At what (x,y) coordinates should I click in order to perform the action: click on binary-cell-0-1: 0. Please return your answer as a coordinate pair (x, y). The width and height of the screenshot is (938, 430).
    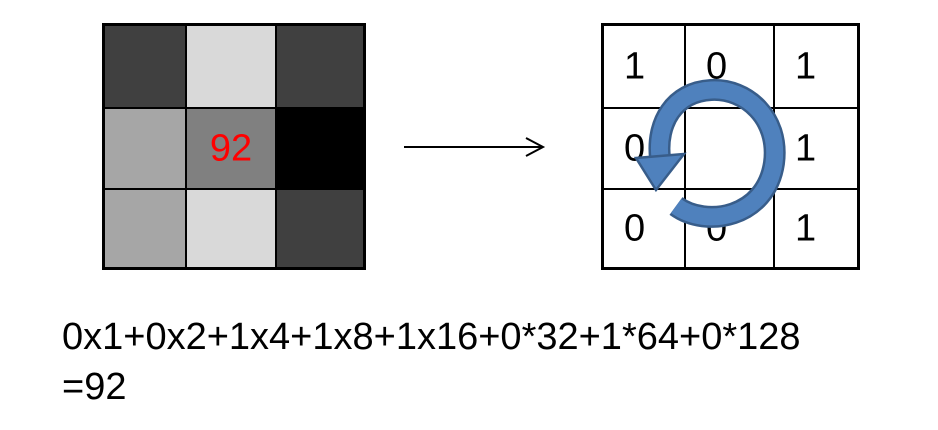
    Looking at the image, I should click on (729, 66).